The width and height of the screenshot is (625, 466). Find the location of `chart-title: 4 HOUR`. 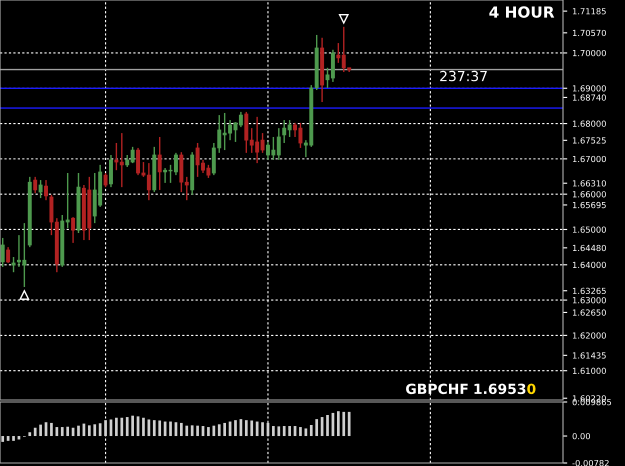

chart-title: 4 HOUR is located at coordinates (521, 12).